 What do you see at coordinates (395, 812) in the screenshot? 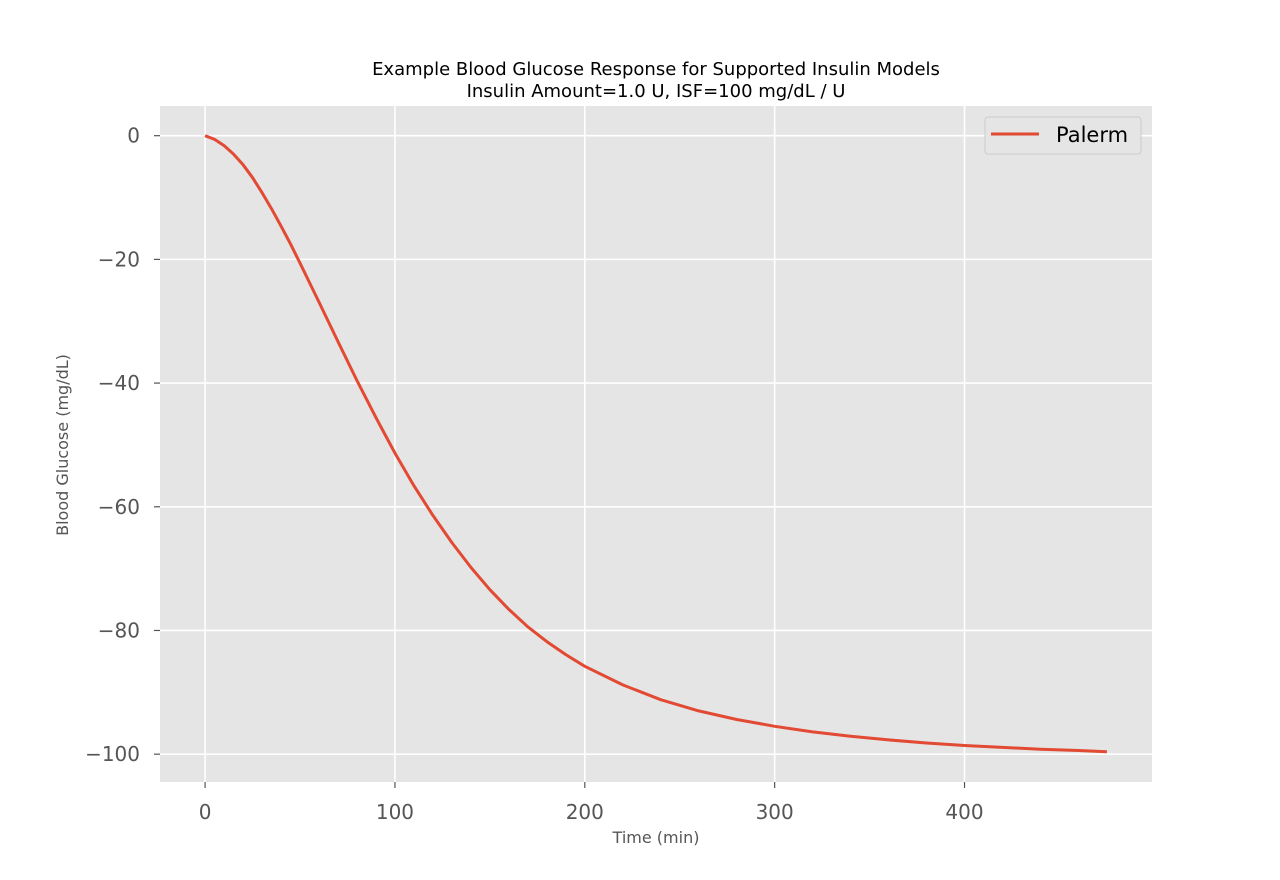
I see `x-tick-label: 100` at bounding box center [395, 812].